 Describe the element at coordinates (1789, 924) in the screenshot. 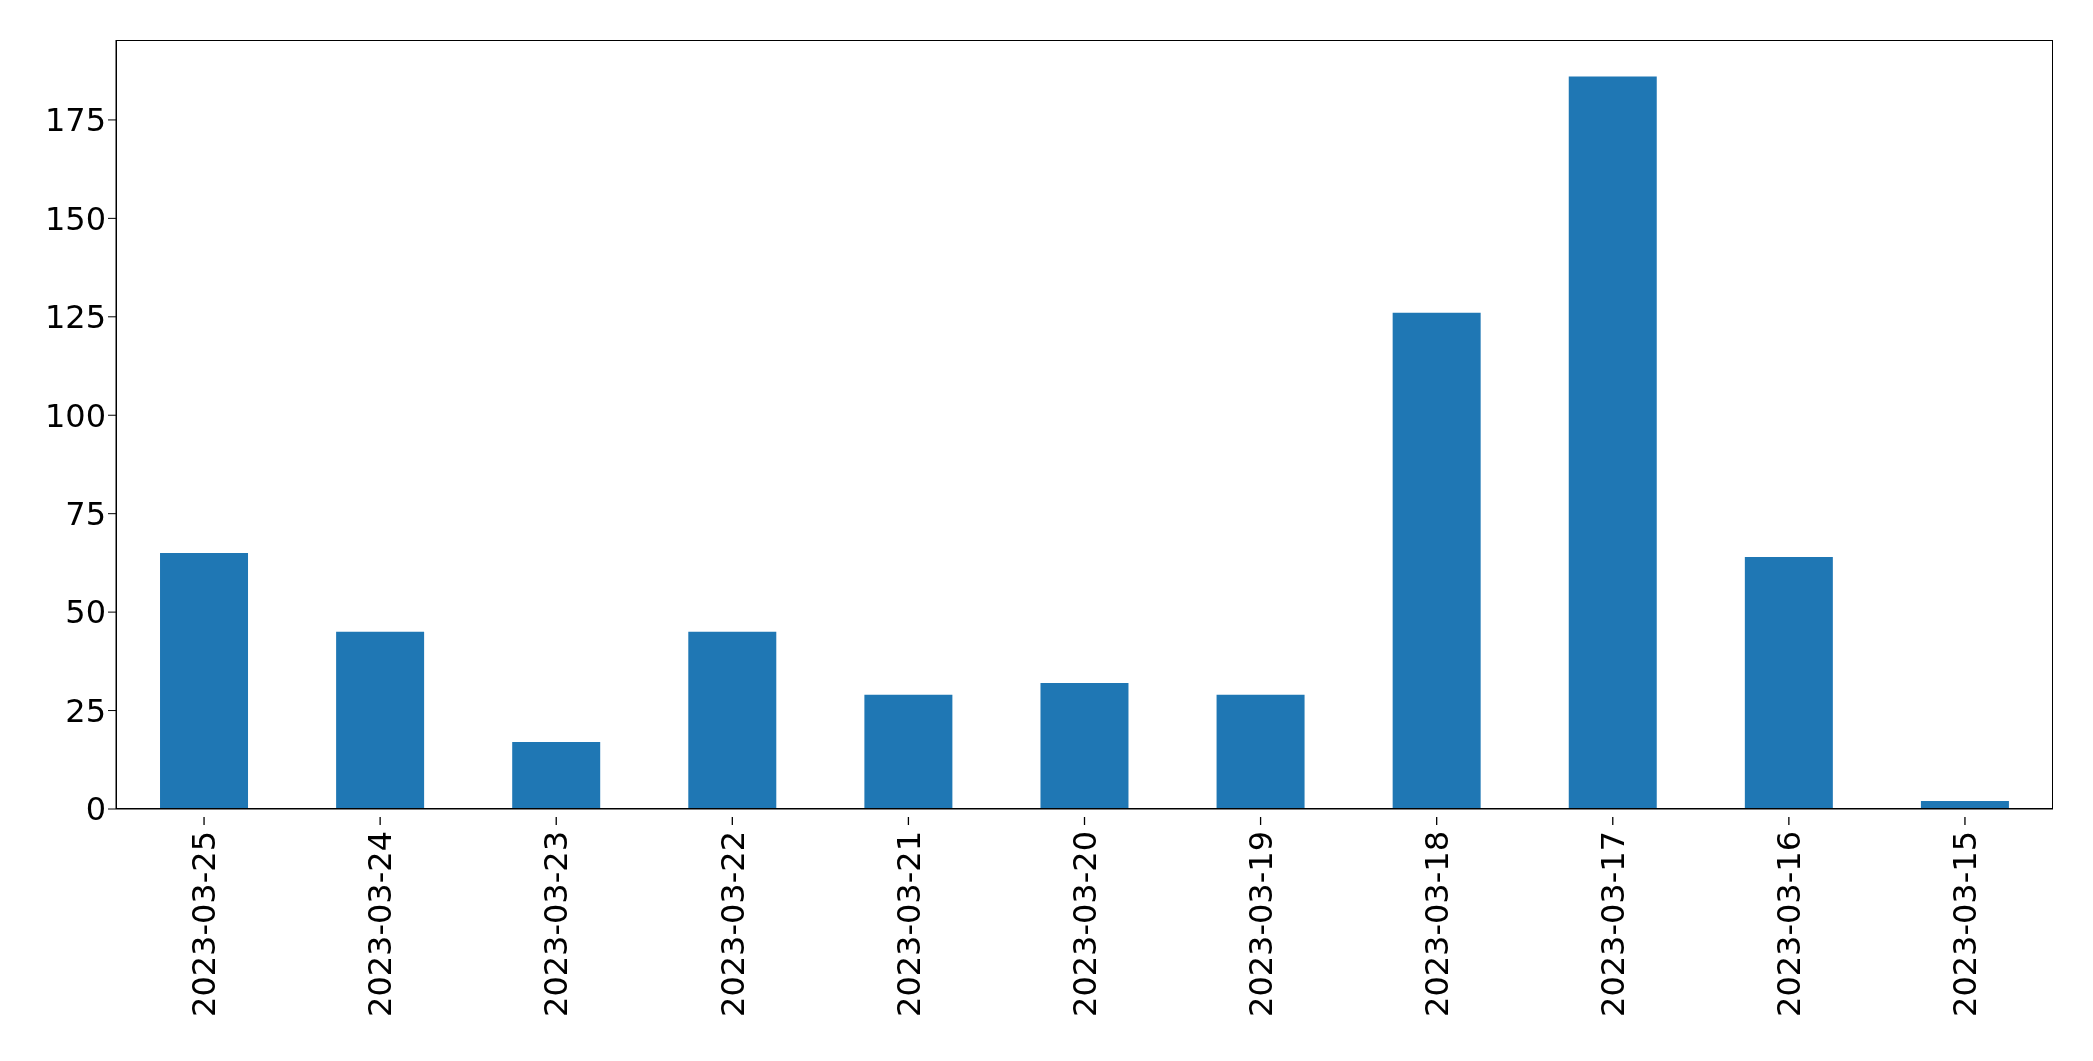

I see `x-tick-label: 2023-03-16` at that location.